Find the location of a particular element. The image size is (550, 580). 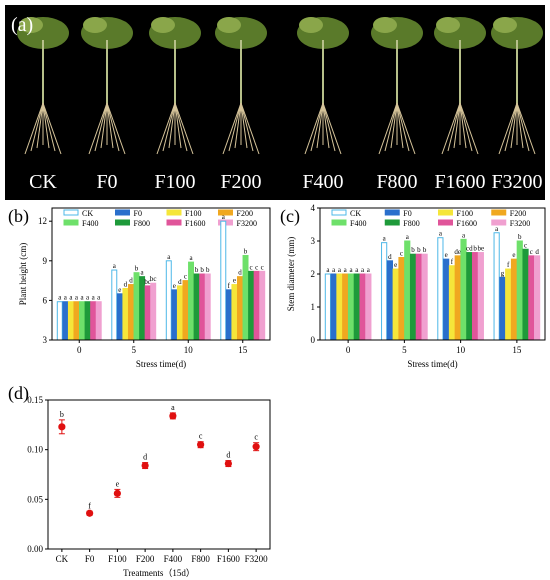

legend-label: F3200 is located at coordinates (247, 223).